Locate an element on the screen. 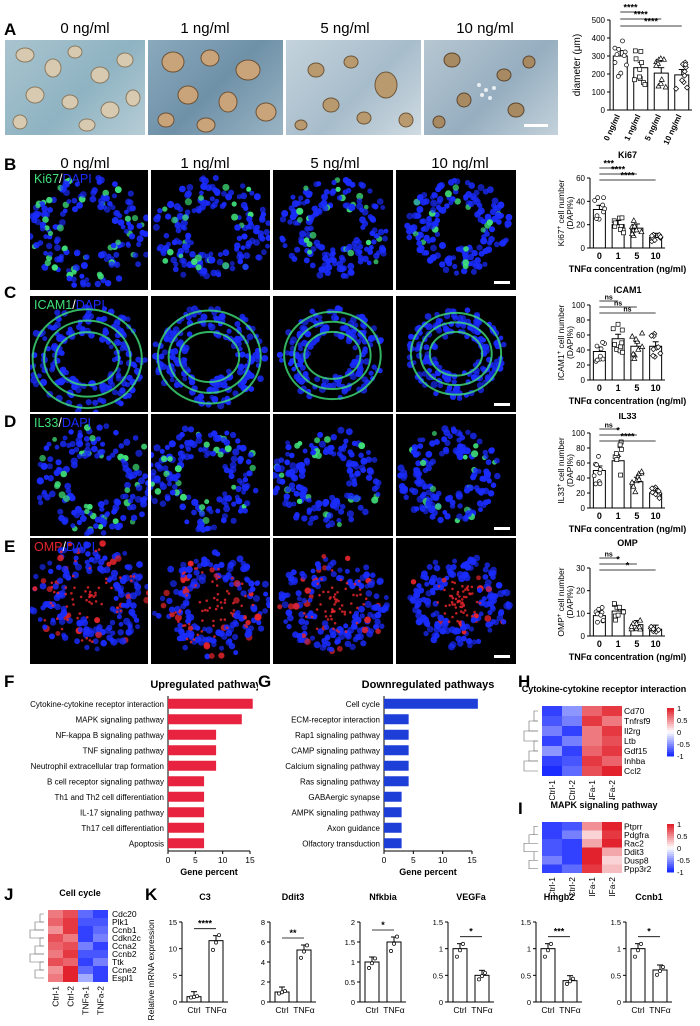  x-tick-label: 10 ng/ml is located at coordinates (673, 129).